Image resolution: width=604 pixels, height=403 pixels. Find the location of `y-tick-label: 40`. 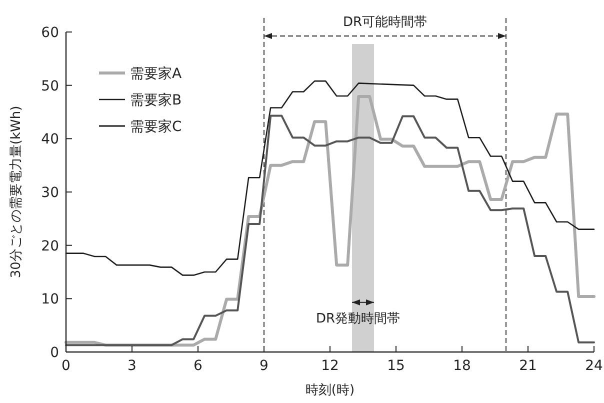

y-tick-label: 40 is located at coordinates (50, 140).